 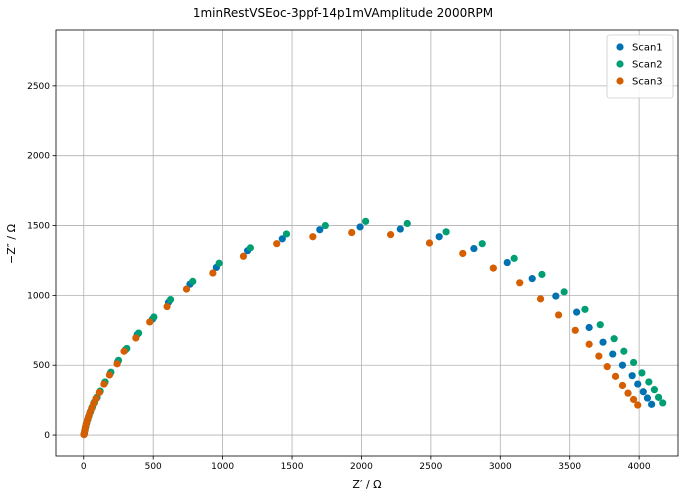 I want to click on y-tick-label: 1000, so click(x=38, y=296).